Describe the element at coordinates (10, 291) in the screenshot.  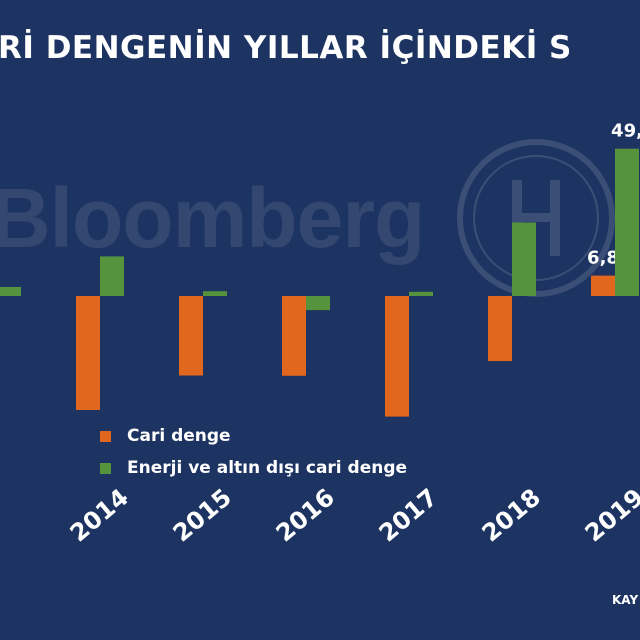
I see `bar-enerji-altin-2013` at that location.